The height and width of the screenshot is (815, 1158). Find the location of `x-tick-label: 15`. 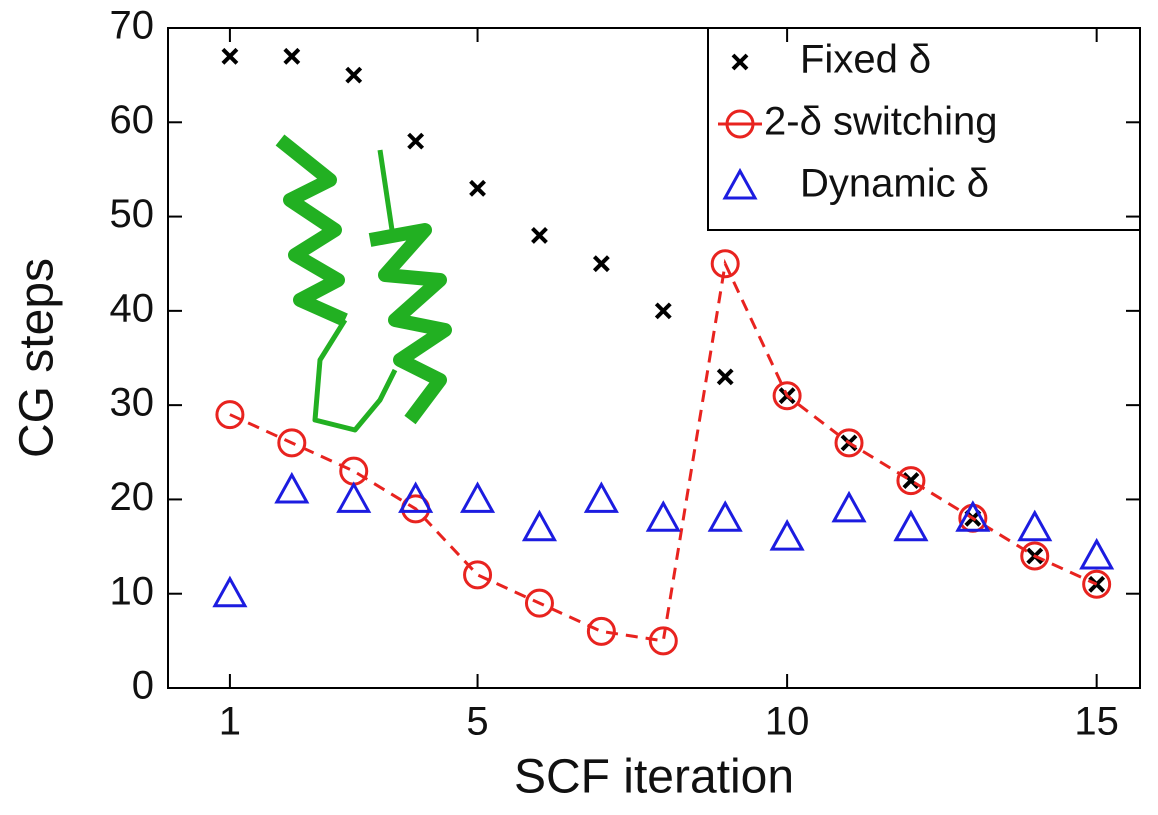

x-tick-label: 15 is located at coordinates (1096, 722).